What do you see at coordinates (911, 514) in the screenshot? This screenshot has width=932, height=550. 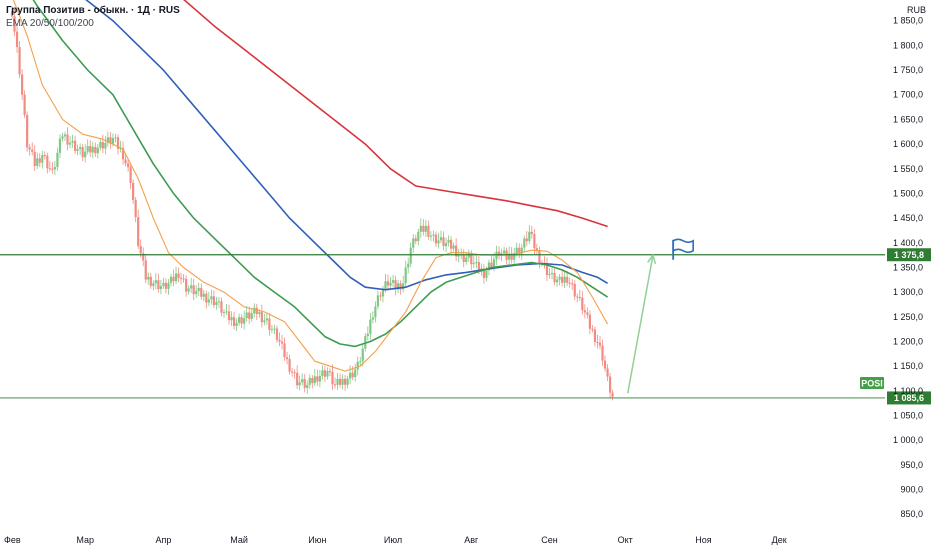 I see `y-tick-label: 850,0` at bounding box center [911, 514].